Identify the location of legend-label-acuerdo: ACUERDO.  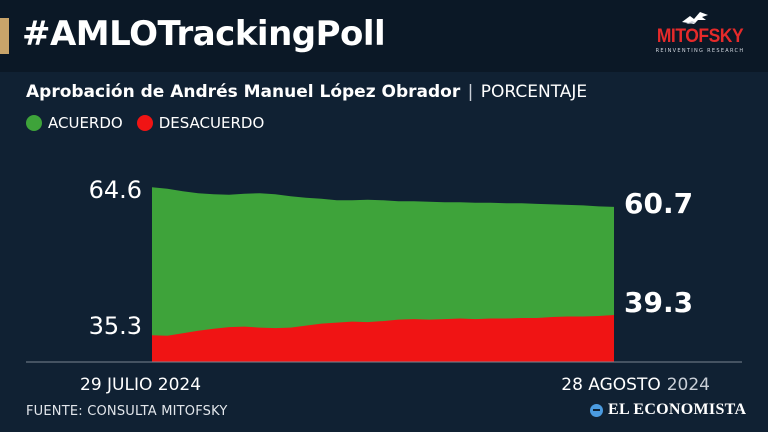
(85, 123).